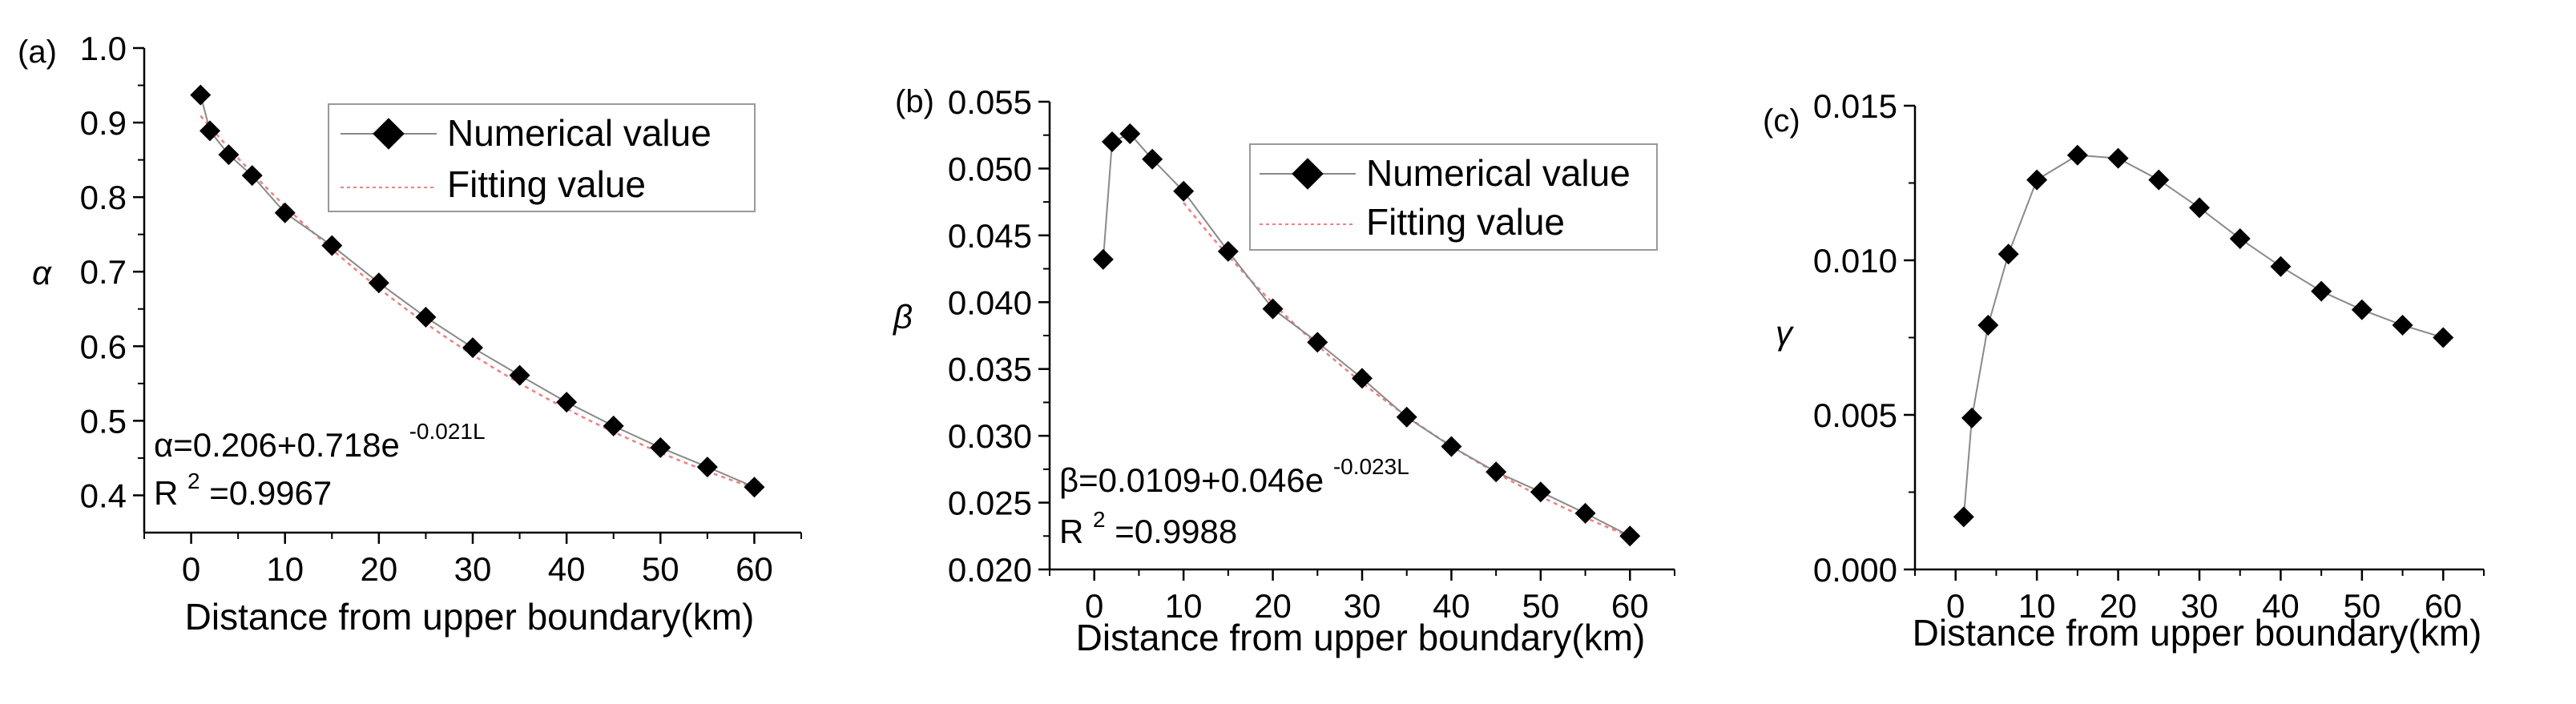 The width and height of the screenshot is (2576, 704). I want to click on fit-equation-exponent: -0.021L, so click(447, 431).